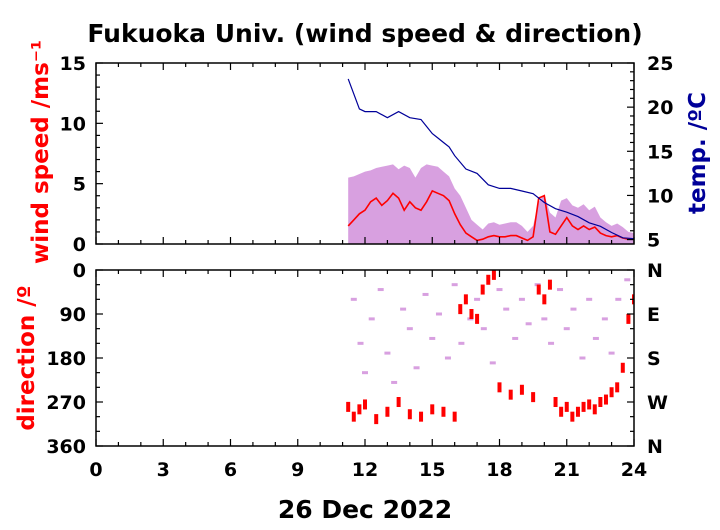 The width and height of the screenshot is (720, 530). I want to click on wind-speed-series-line, so click(490, 215).